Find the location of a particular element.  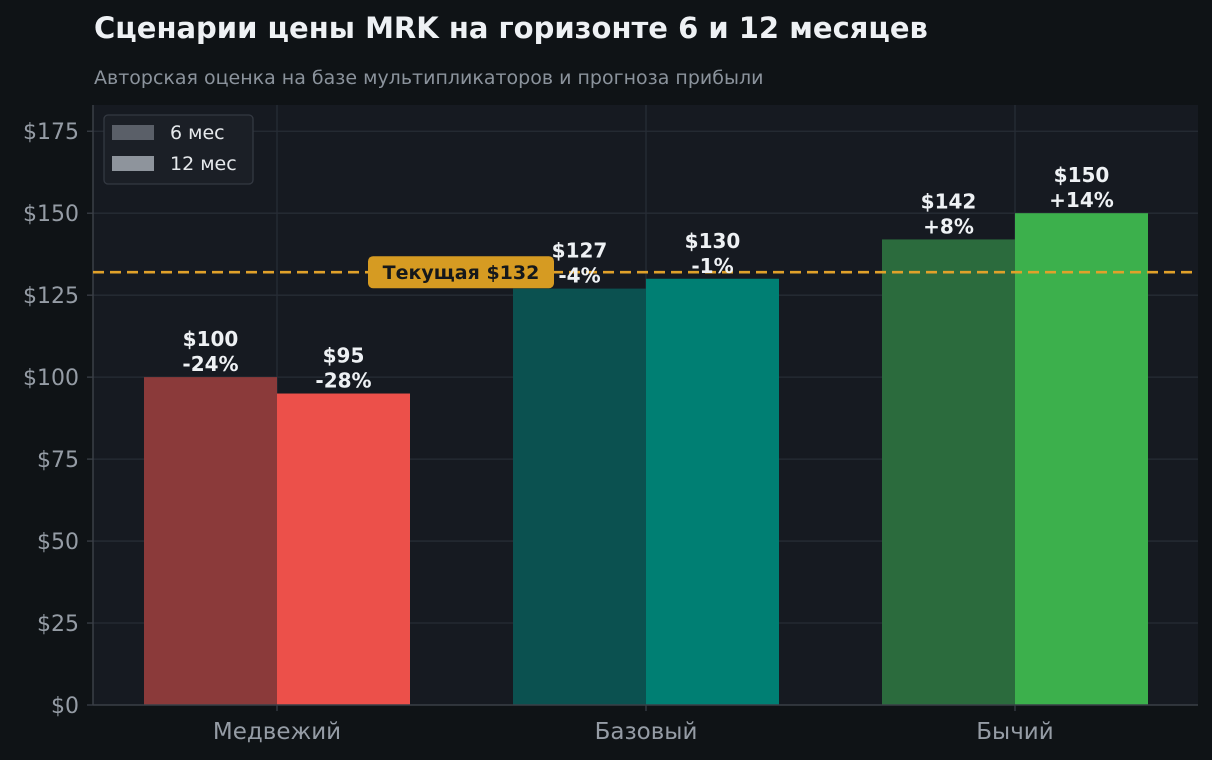

bar-change-label: -1% is located at coordinates (712, 266).